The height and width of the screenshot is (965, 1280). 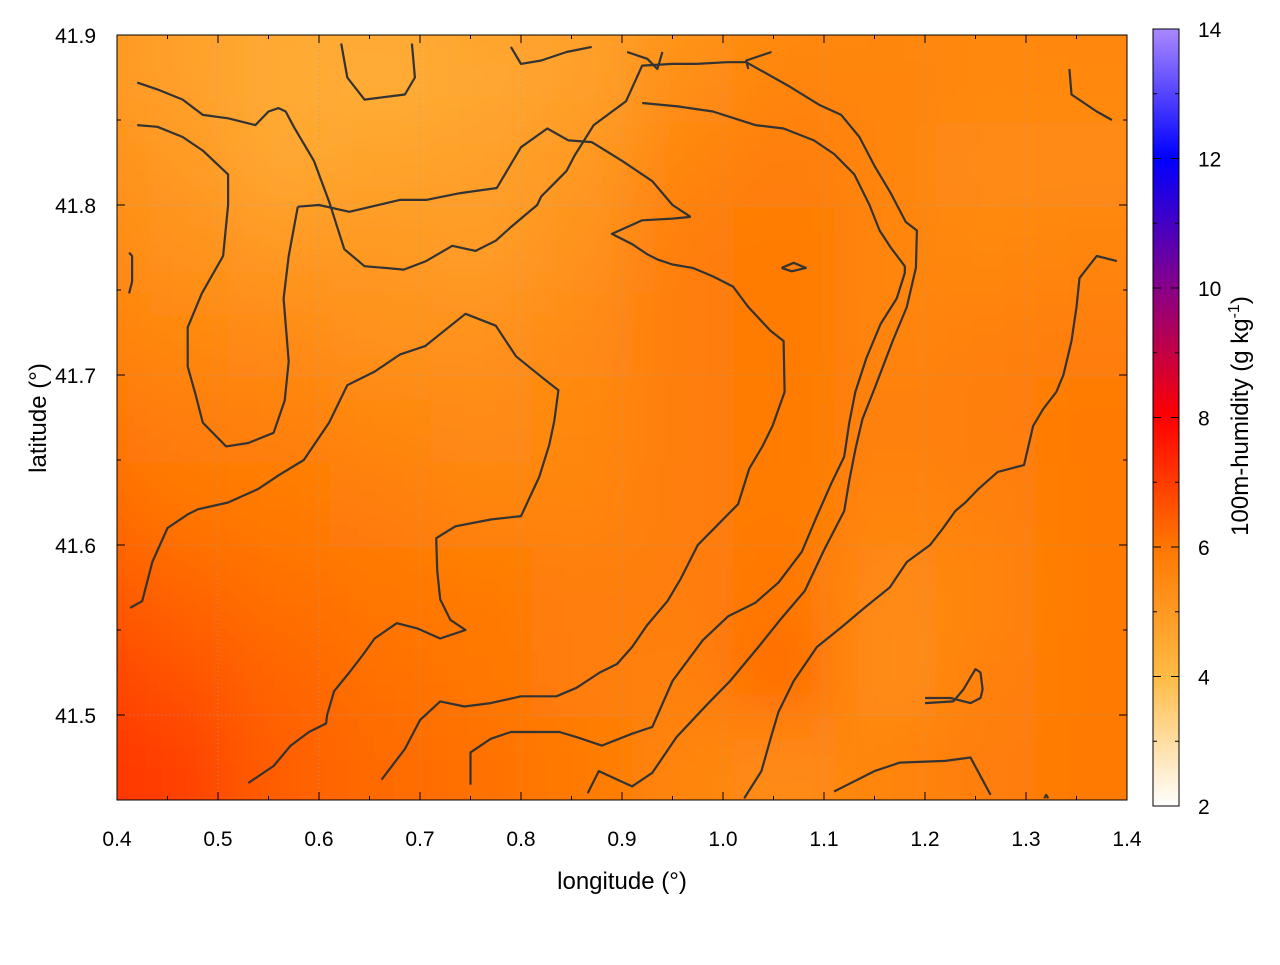 What do you see at coordinates (1204, 807) in the screenshot?
I see `colorbar-tick-label: 2` at bounding box center [1204, 807].